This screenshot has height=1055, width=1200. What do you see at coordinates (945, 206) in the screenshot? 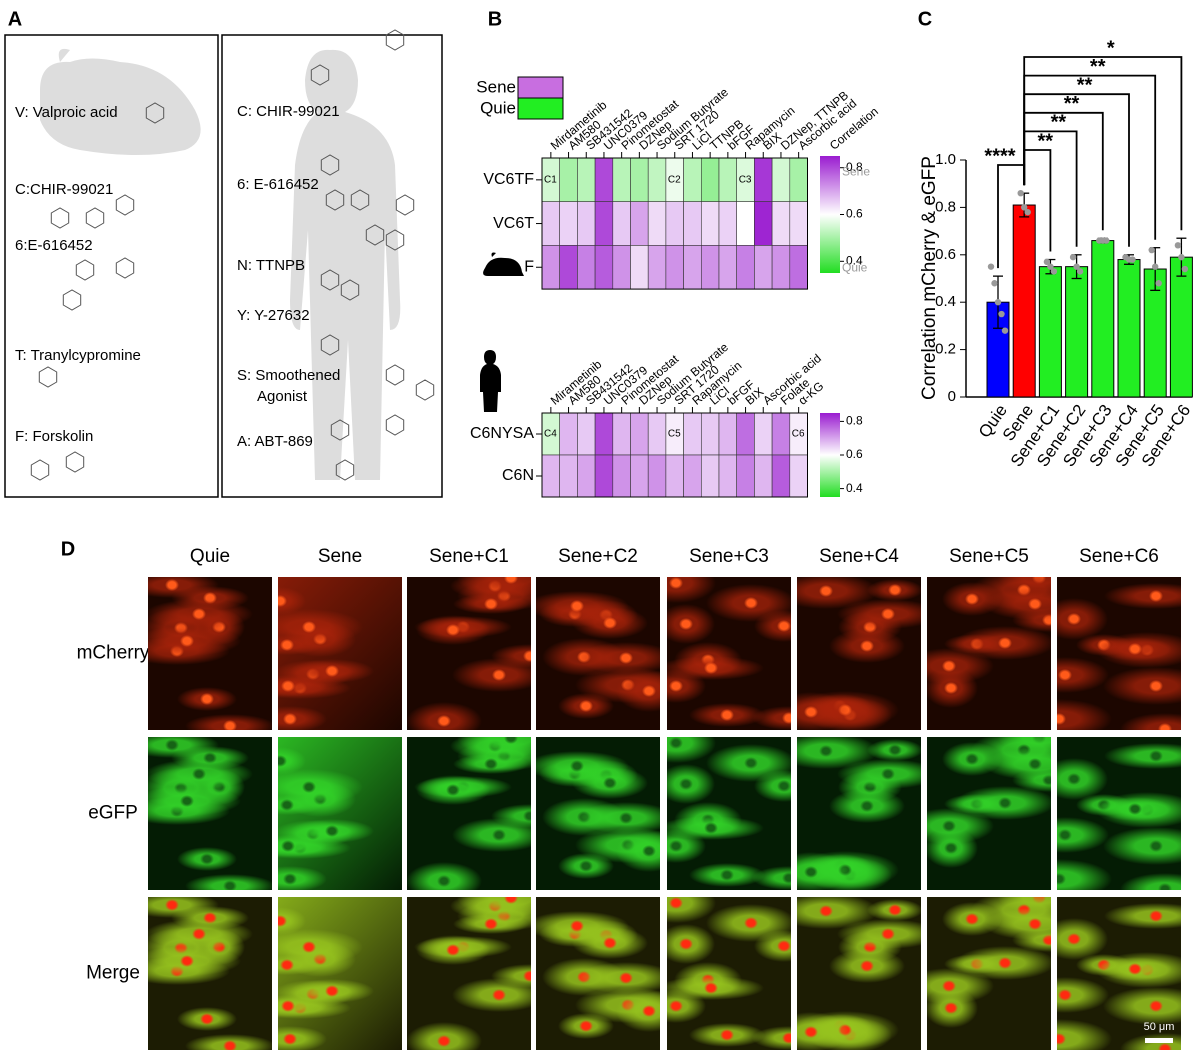
I see `y-tick-label: 0.8` at bounding box center [945, 206].